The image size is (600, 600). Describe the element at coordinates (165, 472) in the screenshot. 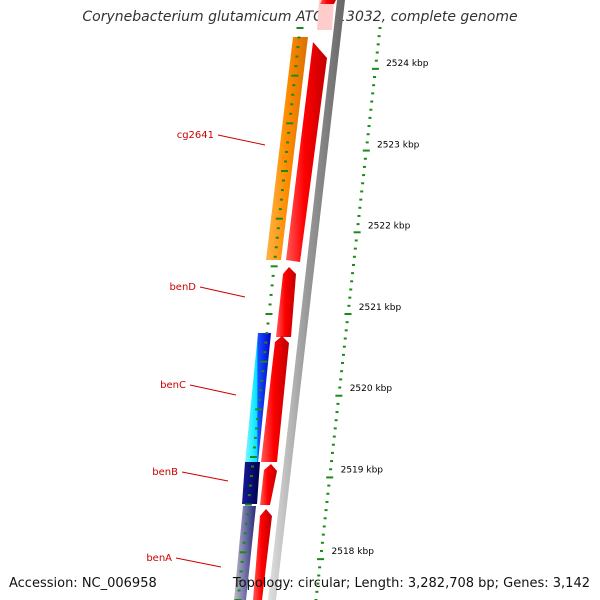

I see `gene-label-benb: benB` at that location.